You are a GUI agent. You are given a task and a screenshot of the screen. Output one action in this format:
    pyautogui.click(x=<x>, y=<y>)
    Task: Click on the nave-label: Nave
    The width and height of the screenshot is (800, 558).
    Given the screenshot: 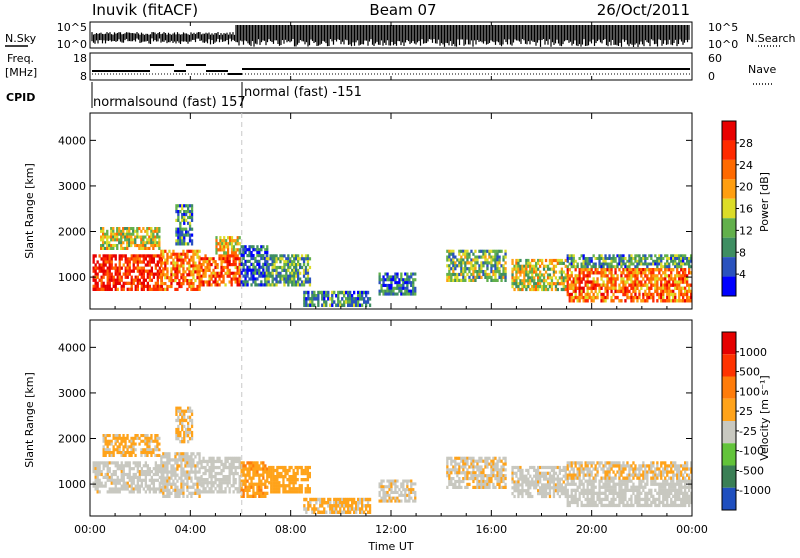 What is the action you would take?
    pyautogui.click(x=762, y=69)
    